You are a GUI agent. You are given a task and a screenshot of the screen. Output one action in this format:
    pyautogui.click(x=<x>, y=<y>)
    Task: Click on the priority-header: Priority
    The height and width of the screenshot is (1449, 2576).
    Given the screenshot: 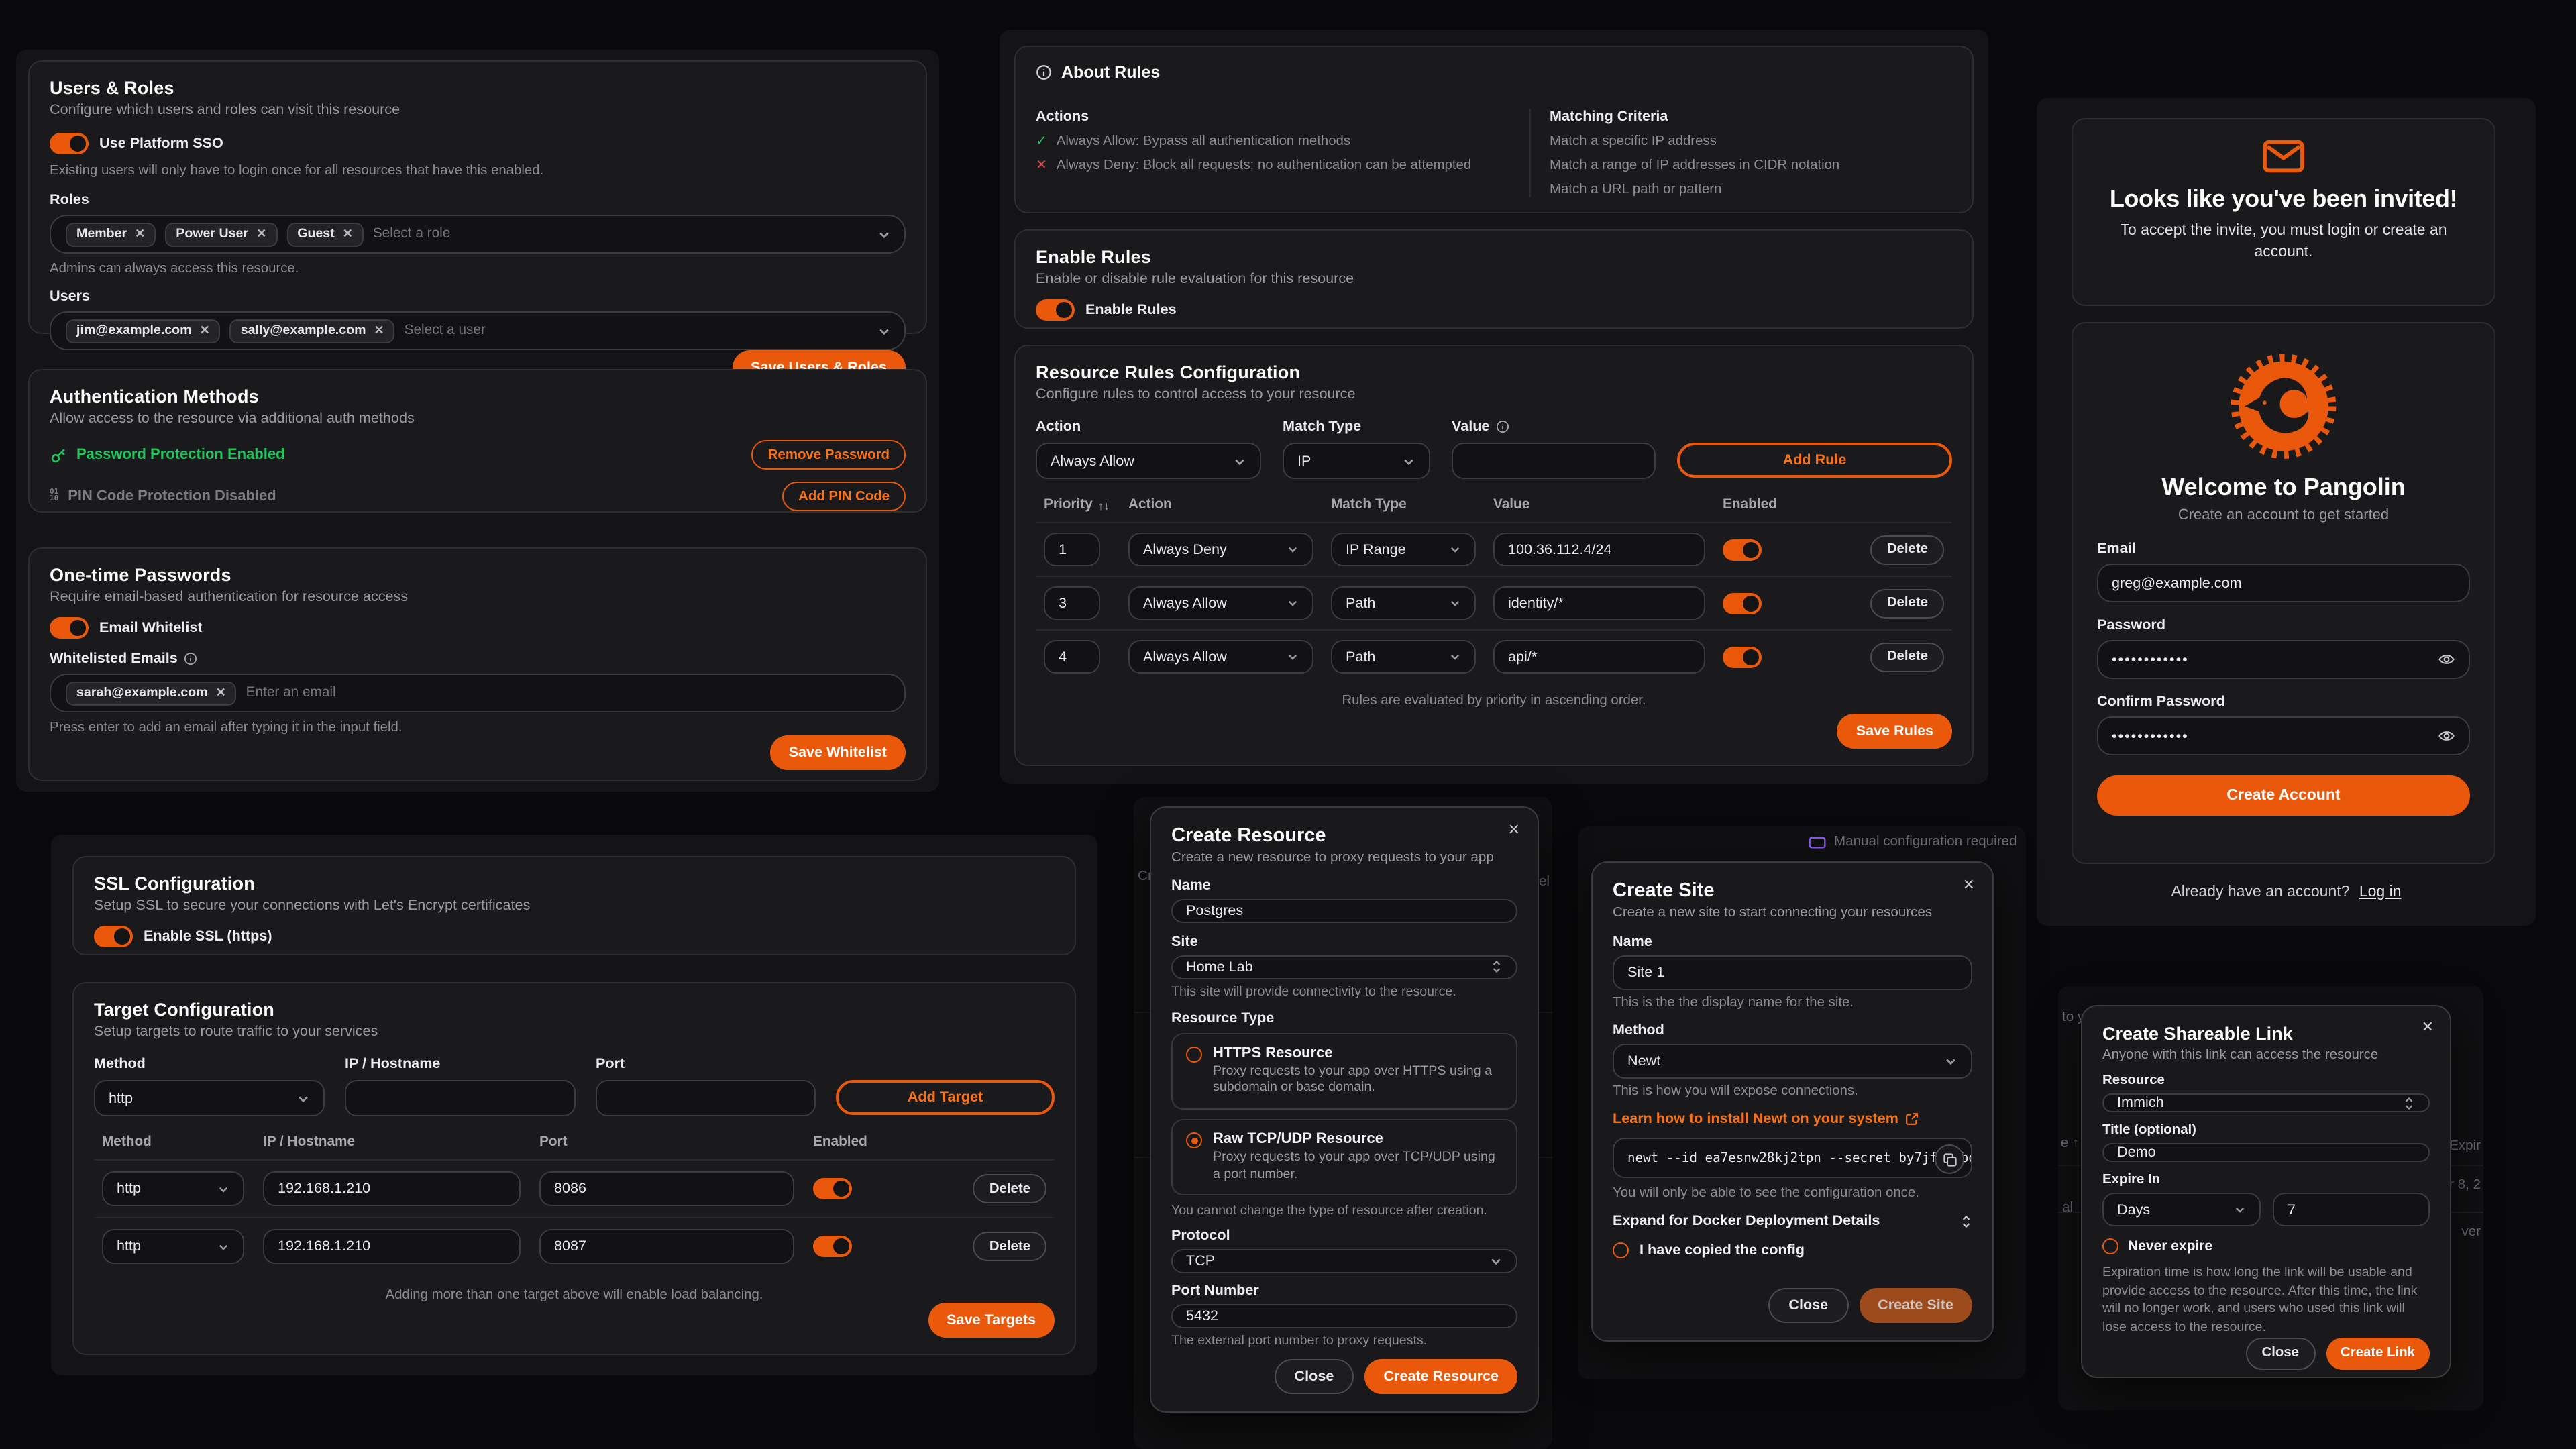 What is the action you would take?
    pyautogui.click(x=1068, y=505)
    